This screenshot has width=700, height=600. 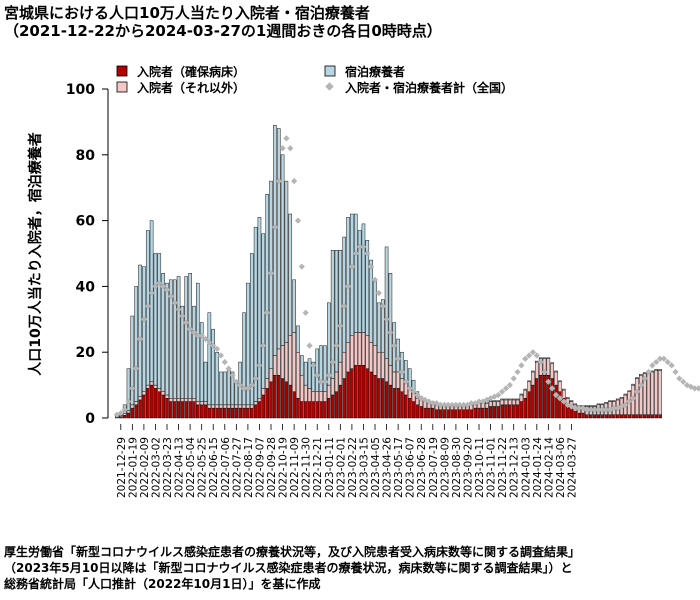 What do you see at coordinates (411, 467) in the screenshot?
I see `x-tick-label: 2023-06-07` at bounding box center [411, 467].